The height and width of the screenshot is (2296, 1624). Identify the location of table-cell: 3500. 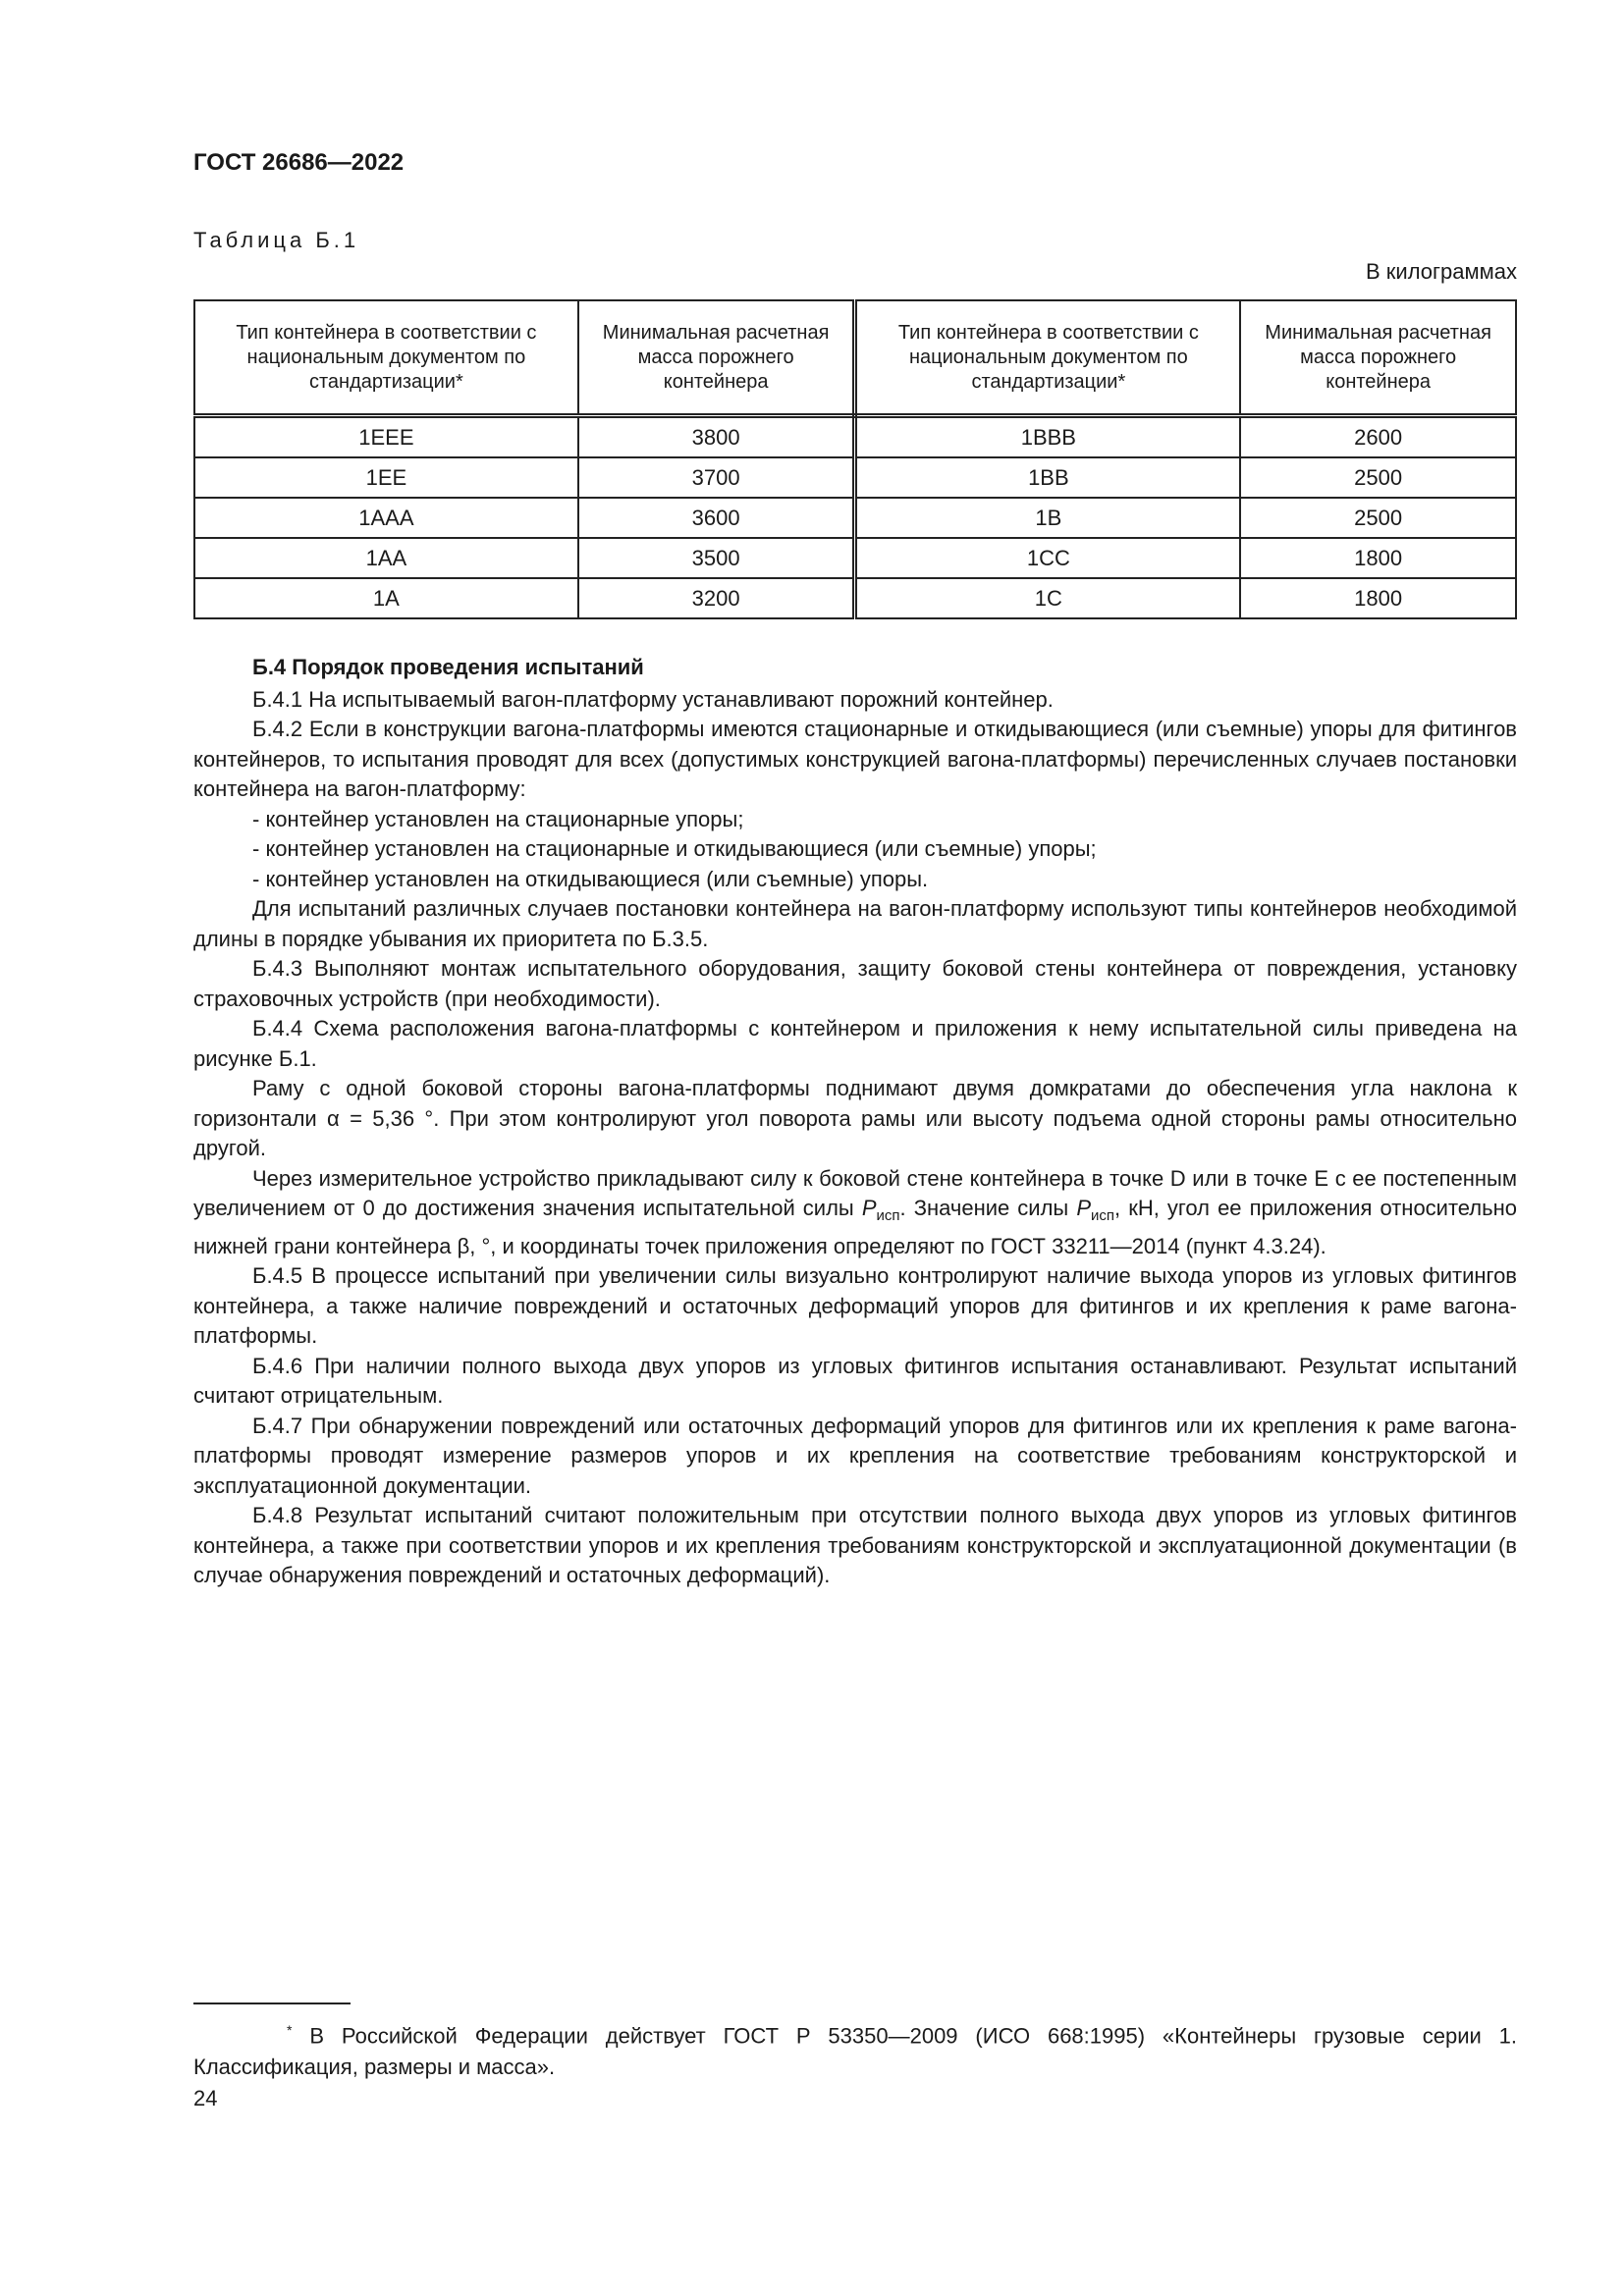
(717, 558).